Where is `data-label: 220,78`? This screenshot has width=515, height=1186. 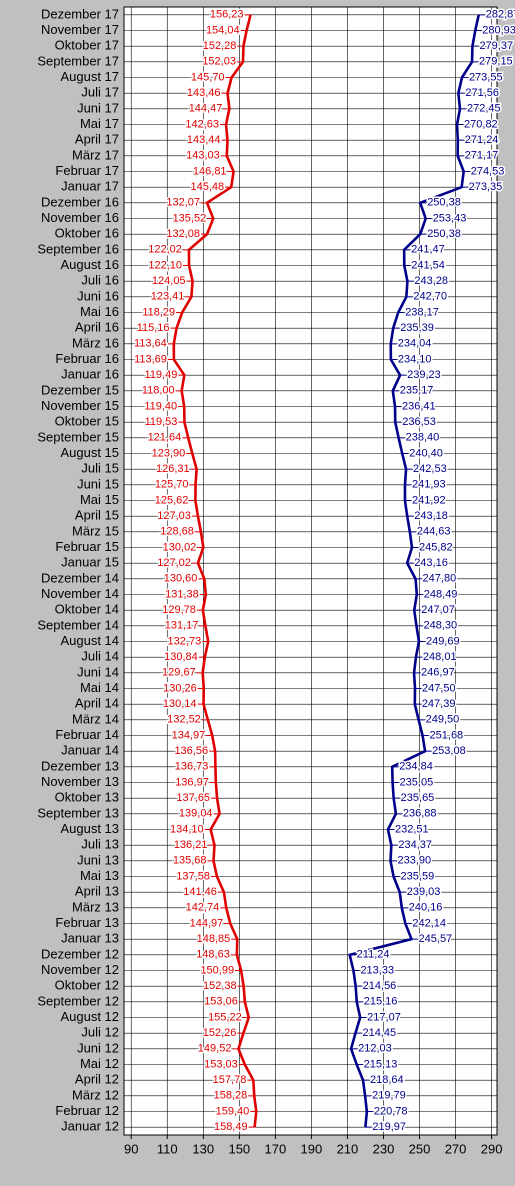 data-label: 220,78 is located at coordinates (391, 1111).